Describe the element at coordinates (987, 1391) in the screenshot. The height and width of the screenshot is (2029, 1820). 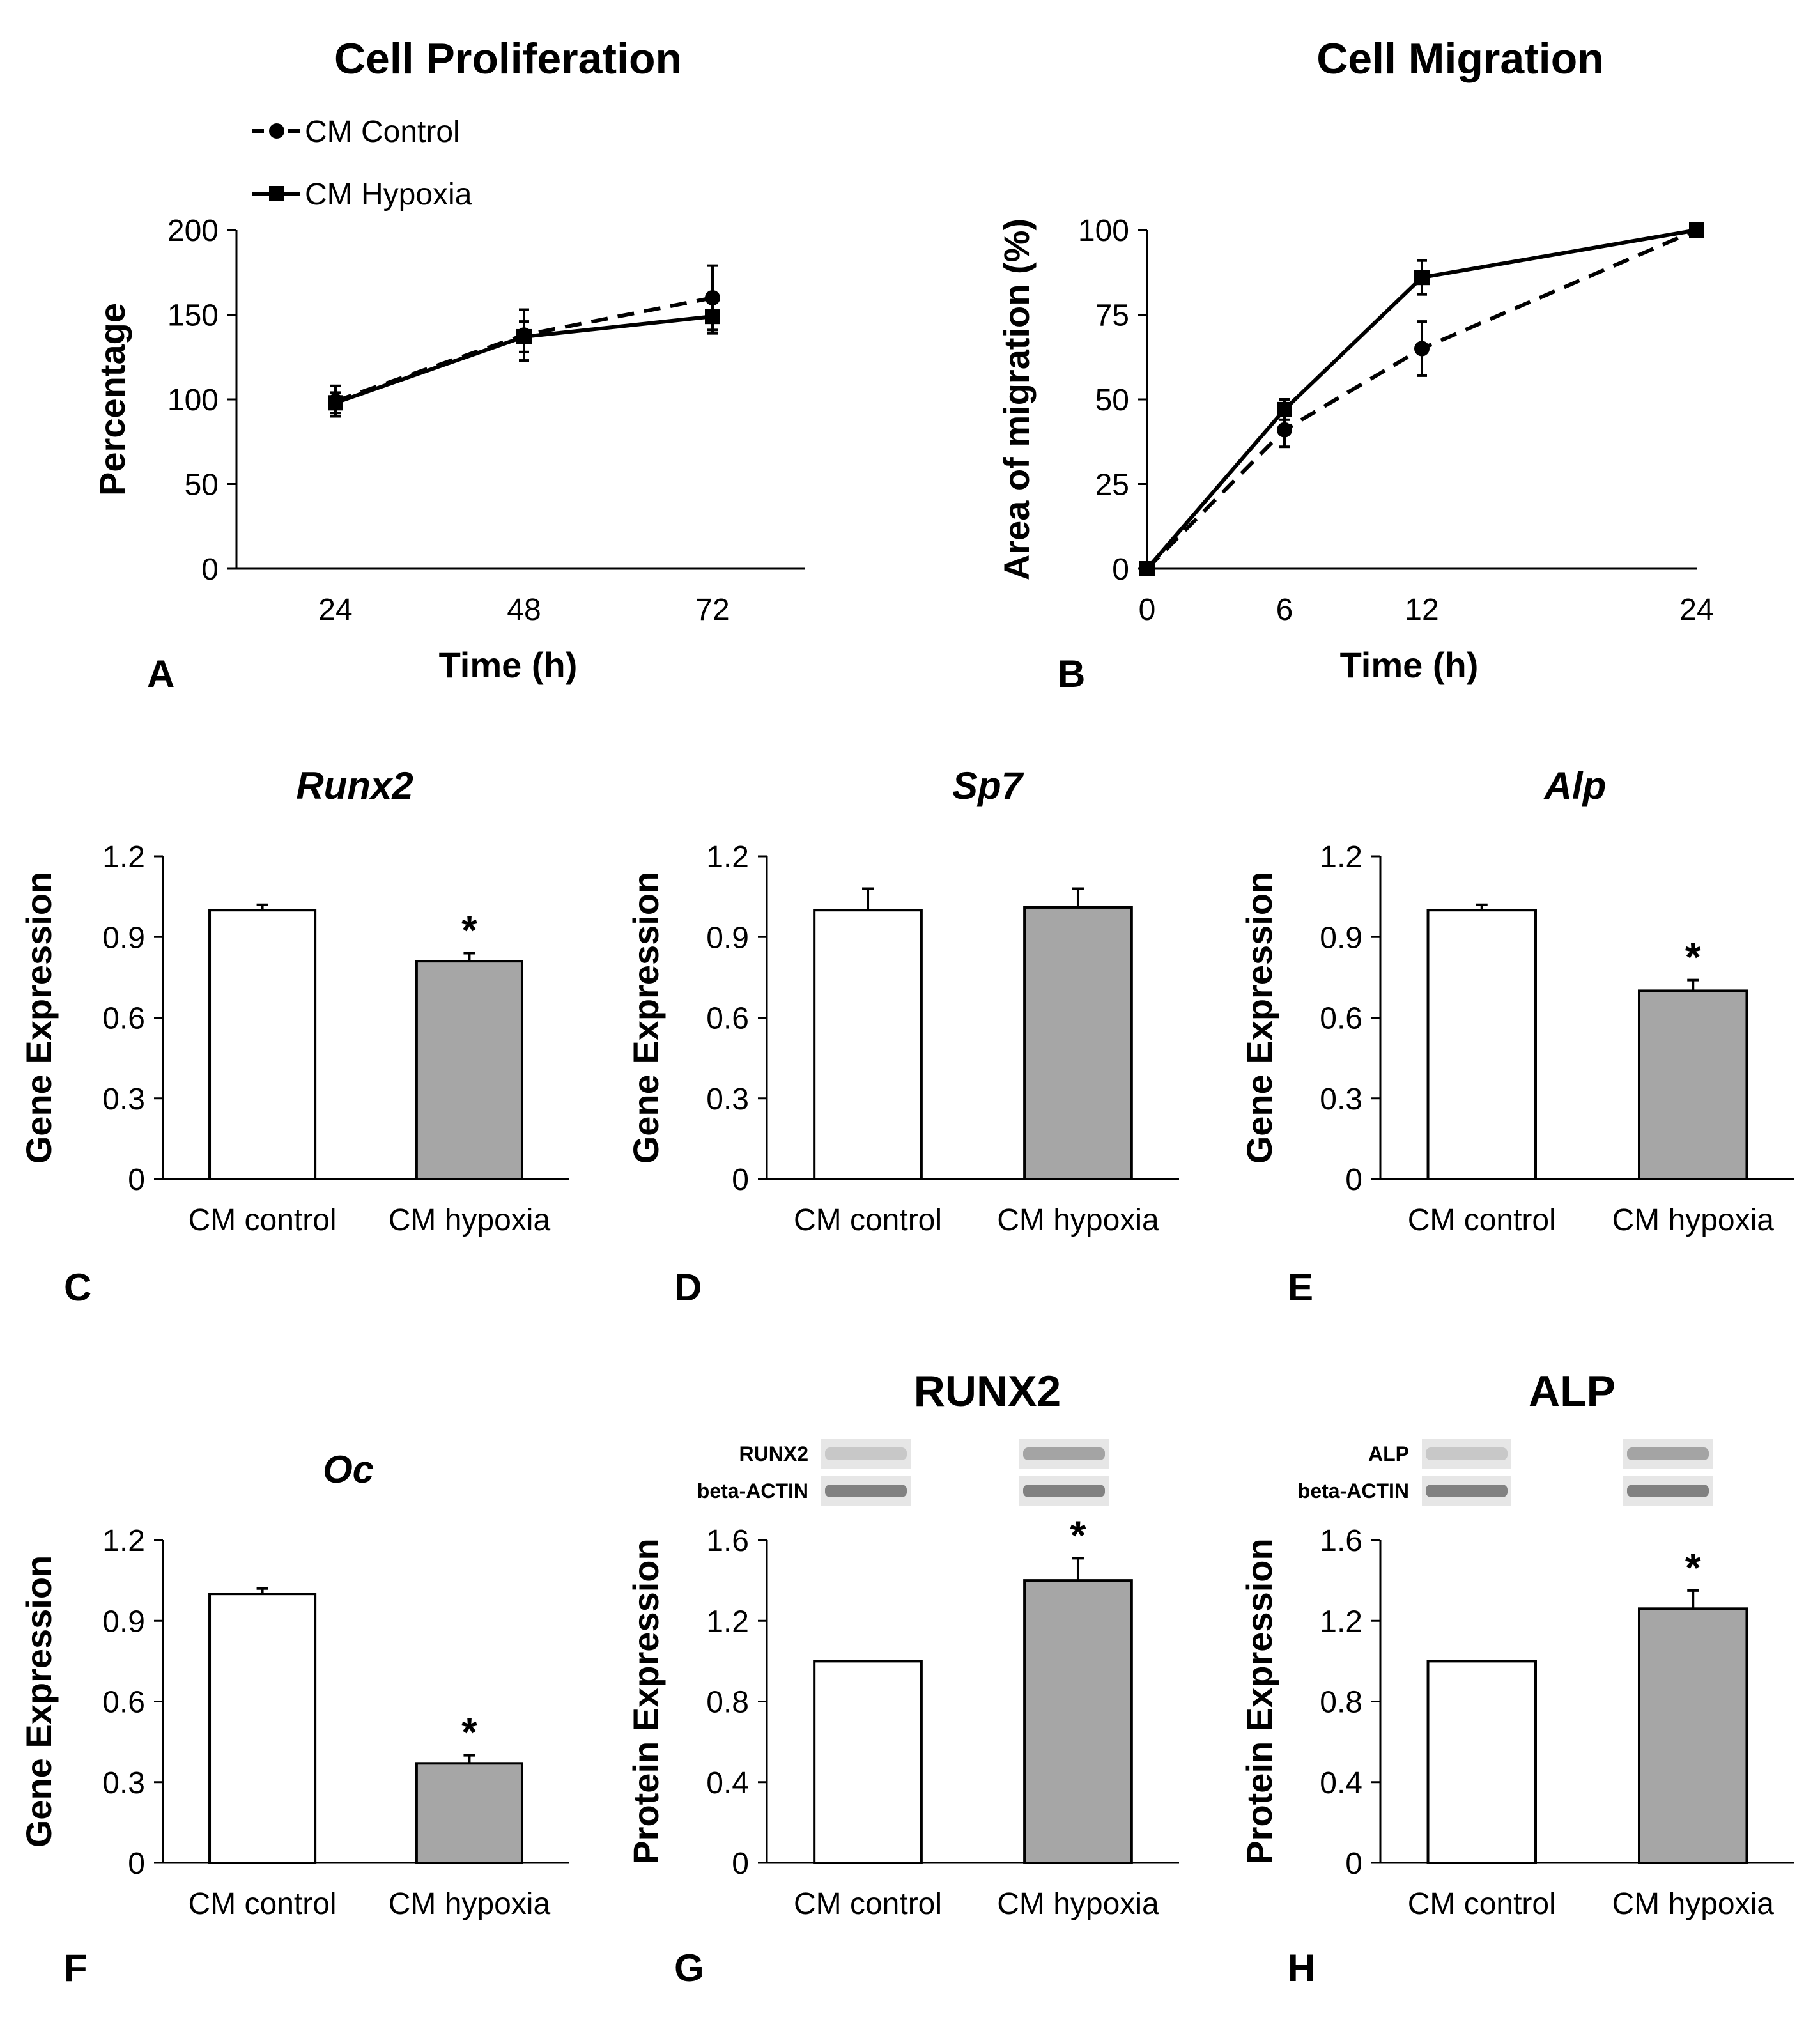
I see `chart-title: RUNX2` at that location.